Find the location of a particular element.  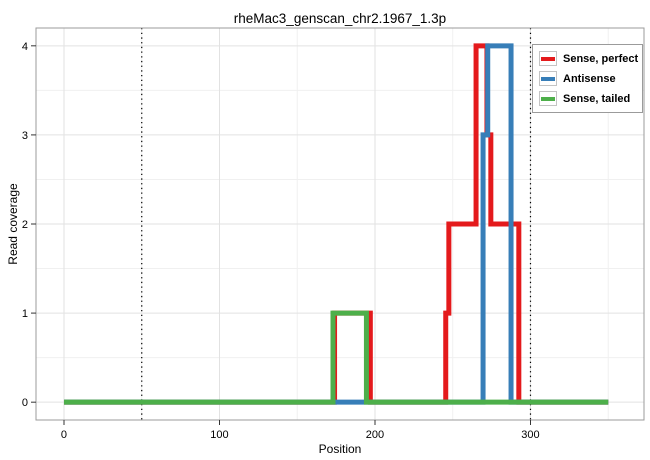

legend-item-label: Sense, perfect is located at coordinates (601, 58).